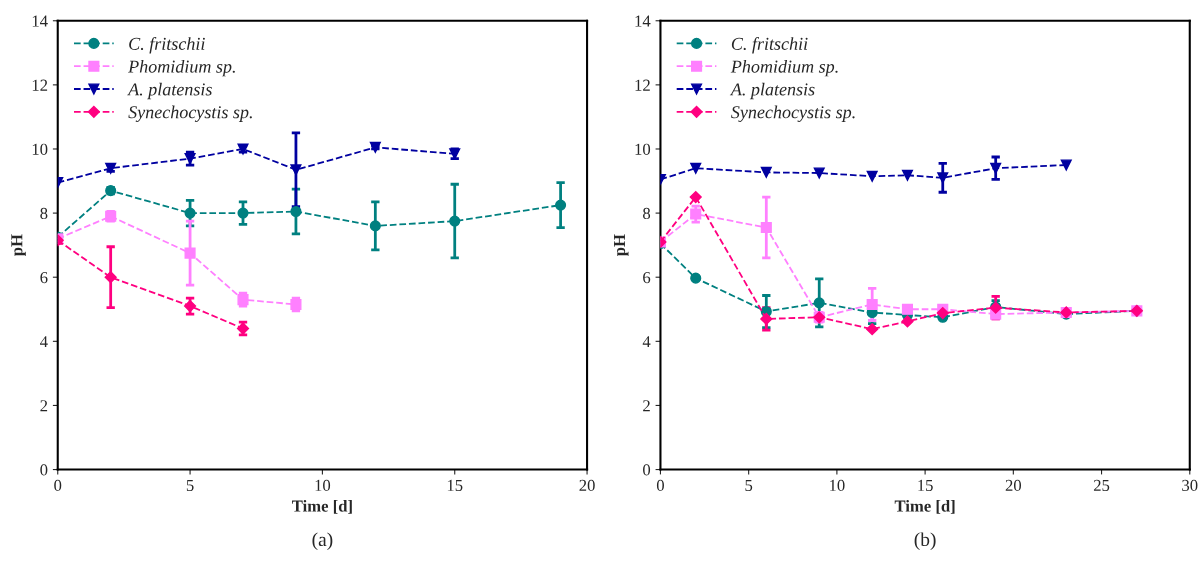 Image resolution: width=1203 pixels, height=561 pixels. Describe the element at coordinates (925, 541) in the screenshot. I see `text: (b)` at that location.